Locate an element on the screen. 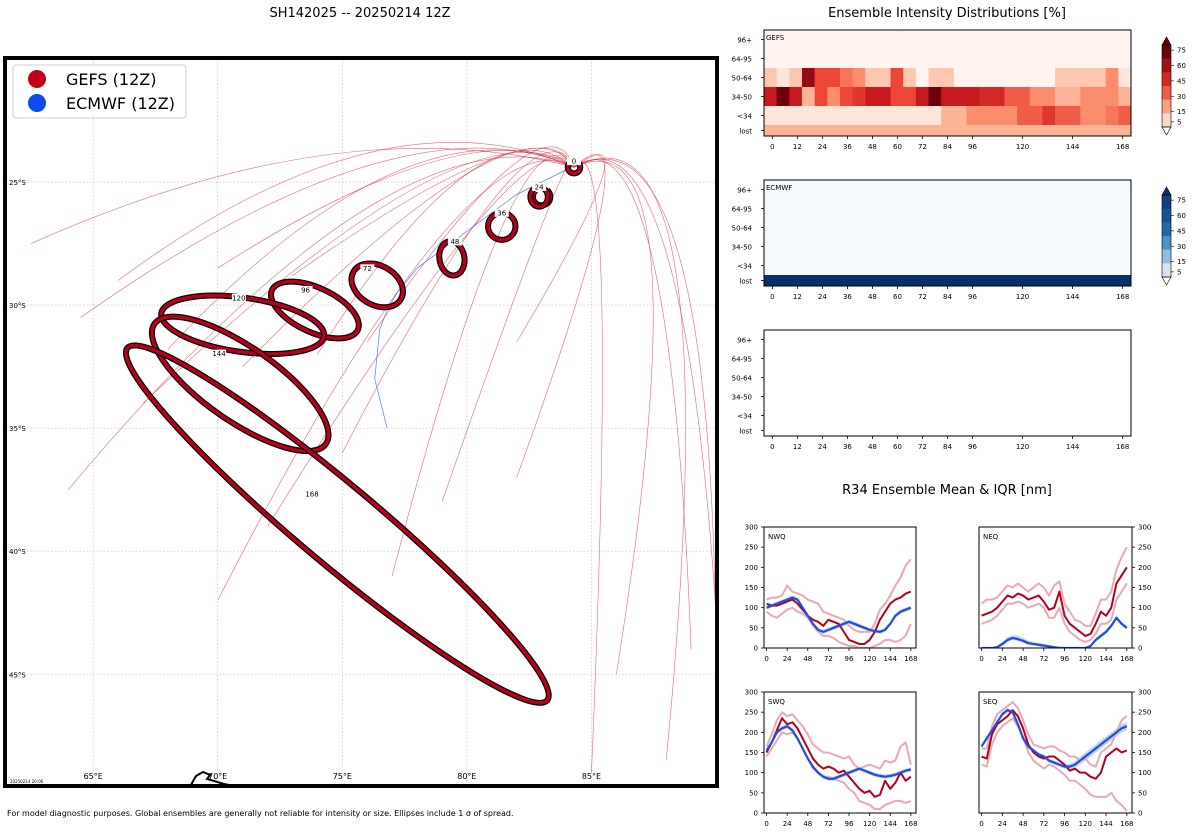 This screenshot has height=840, width=1200. row-label: lost is located at coordinates (745, 432).